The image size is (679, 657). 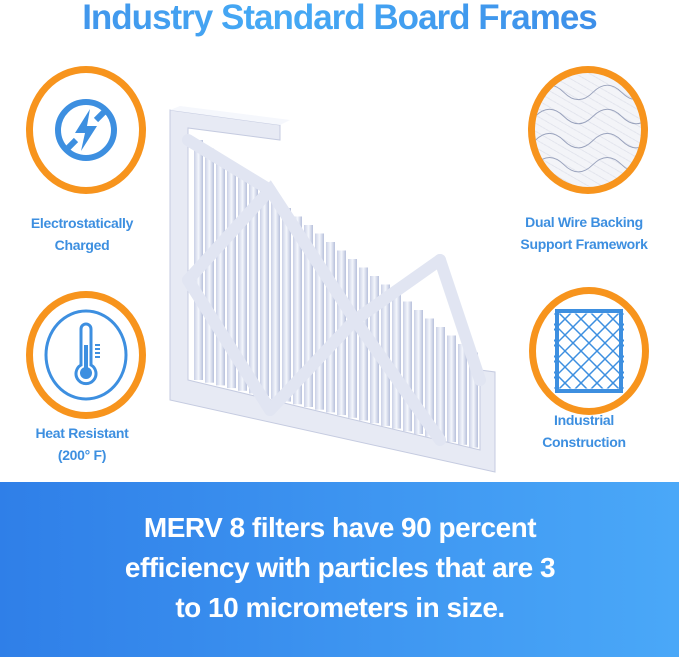 What do you see at coordinates (340, 527) in the screenshot?
I see `banner-line-1: MERV 8 filters have 90 percent` at bounding box center [340, 527].